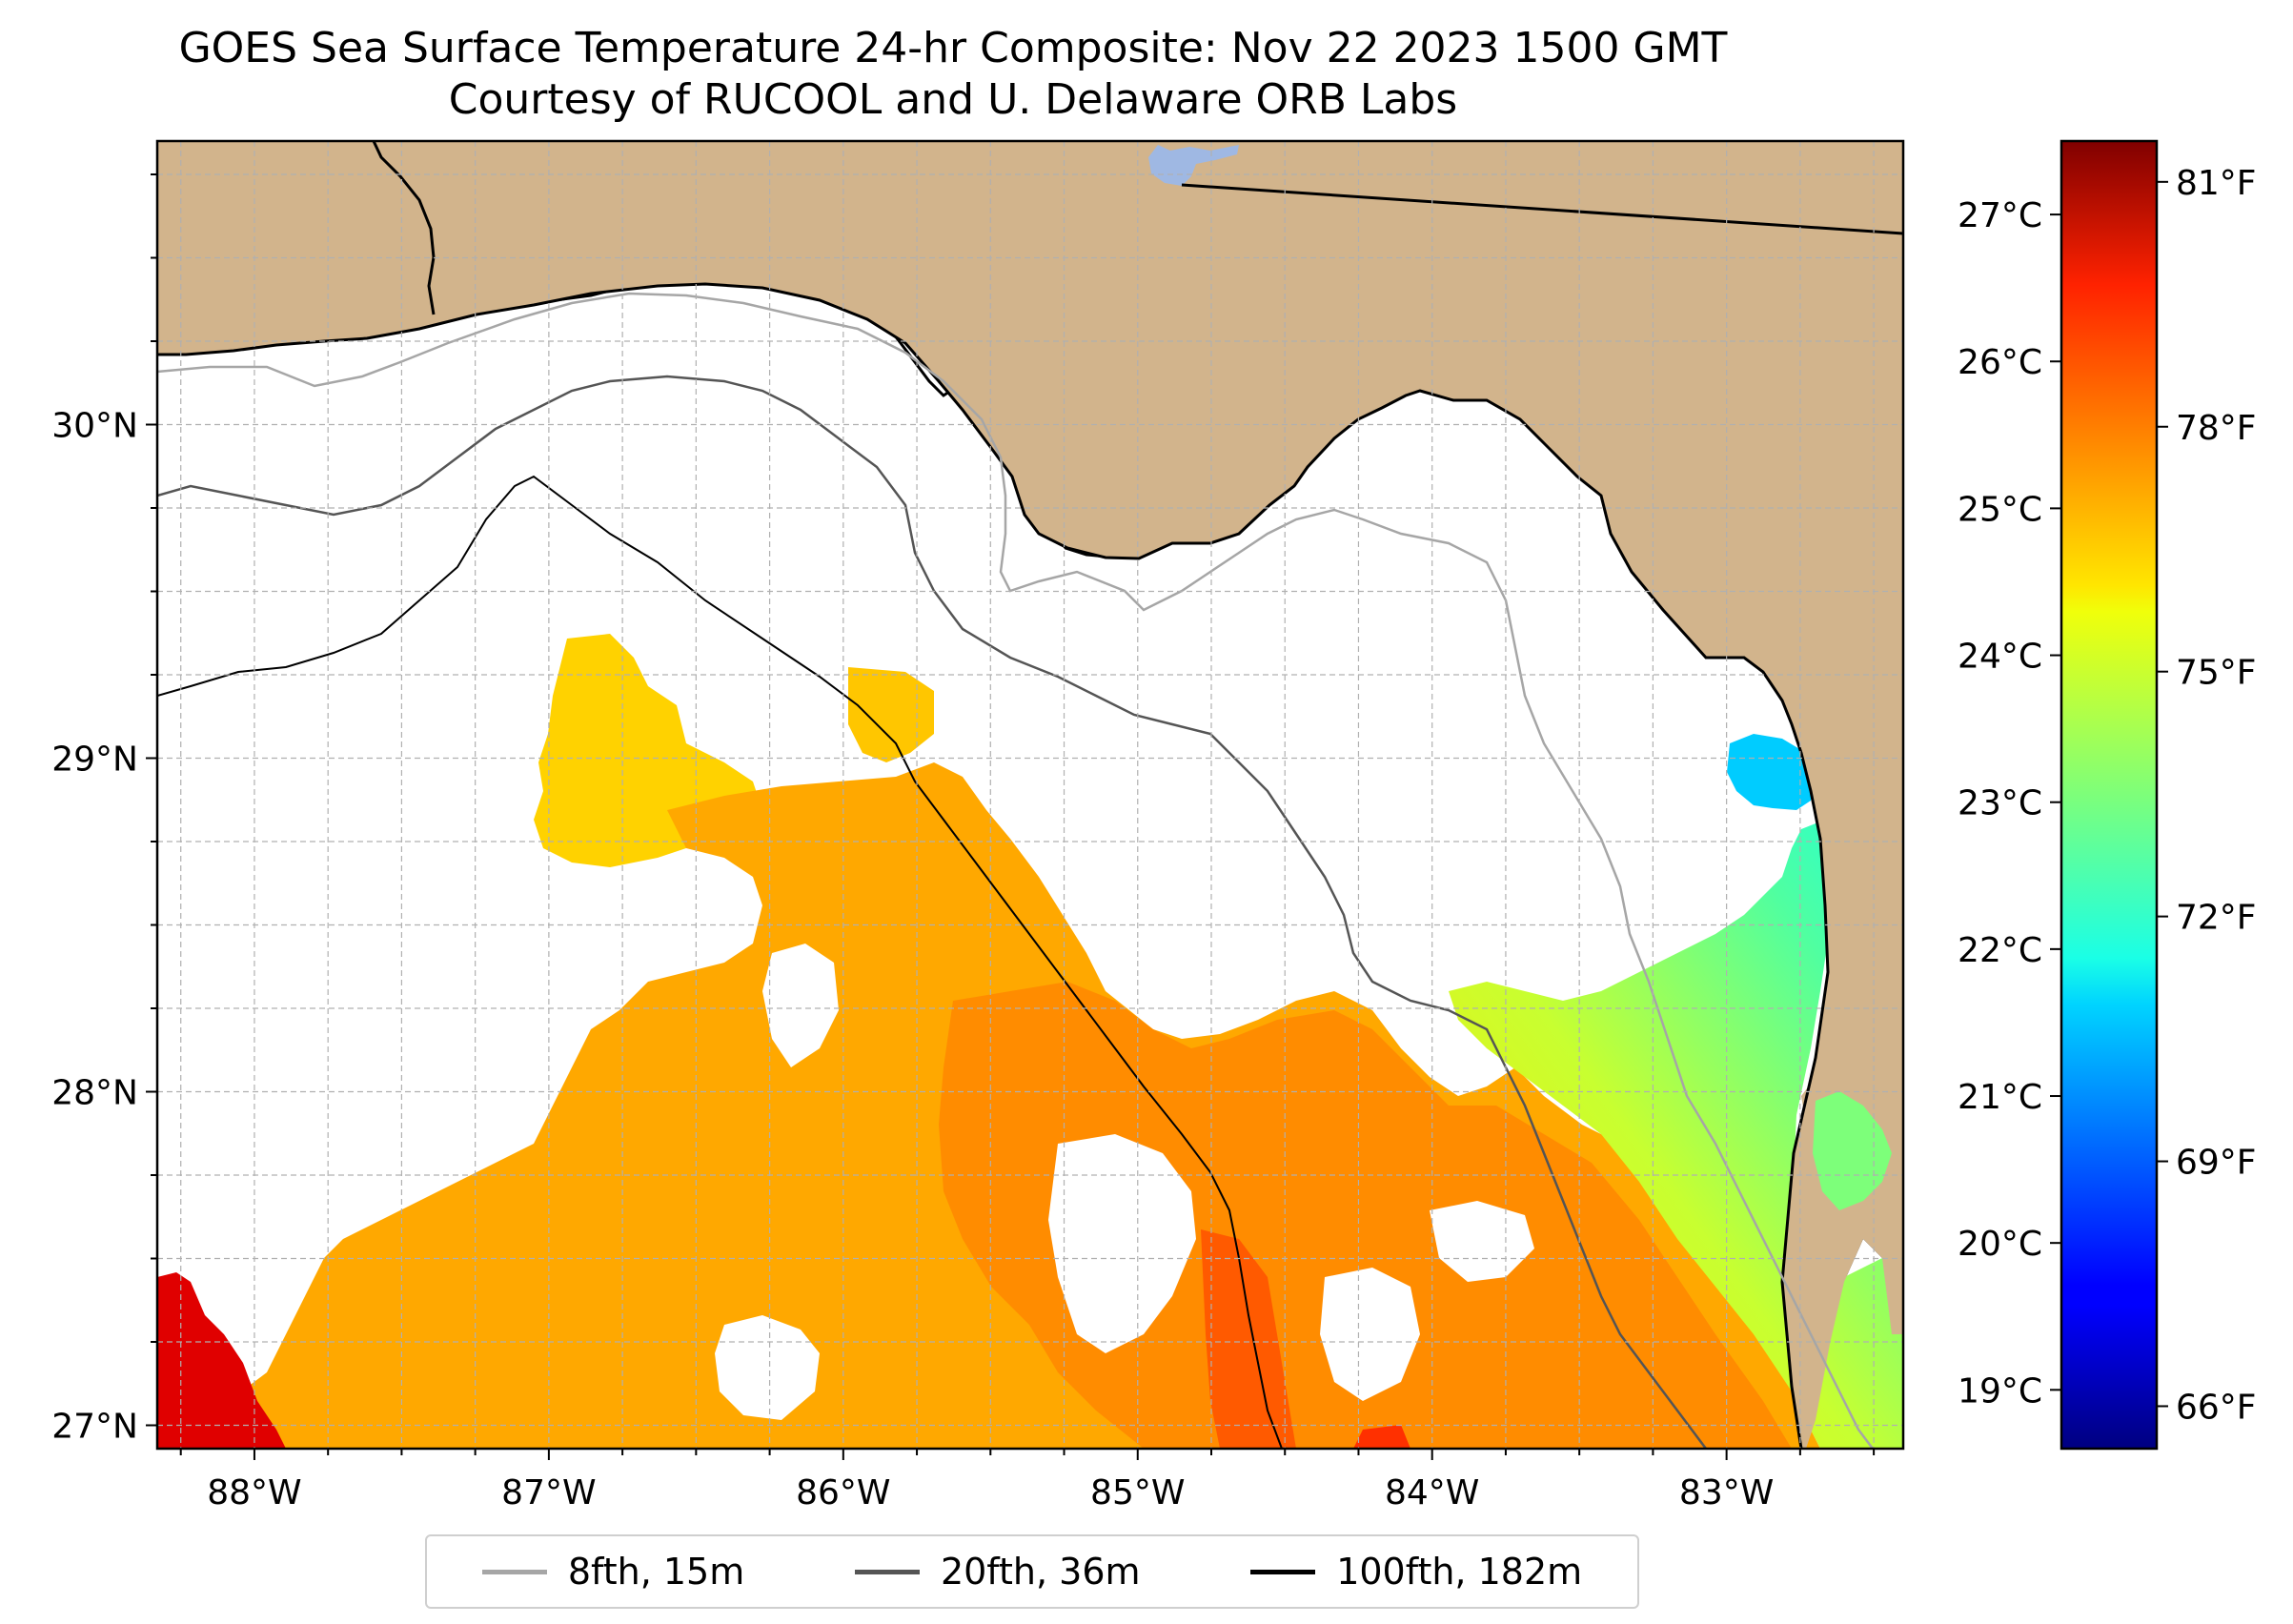 Image resolution: width=2293 pixels, height=1624 pixels. I want to click on fahrenheit-tick-label: 69°F, so click(2217, 1163).